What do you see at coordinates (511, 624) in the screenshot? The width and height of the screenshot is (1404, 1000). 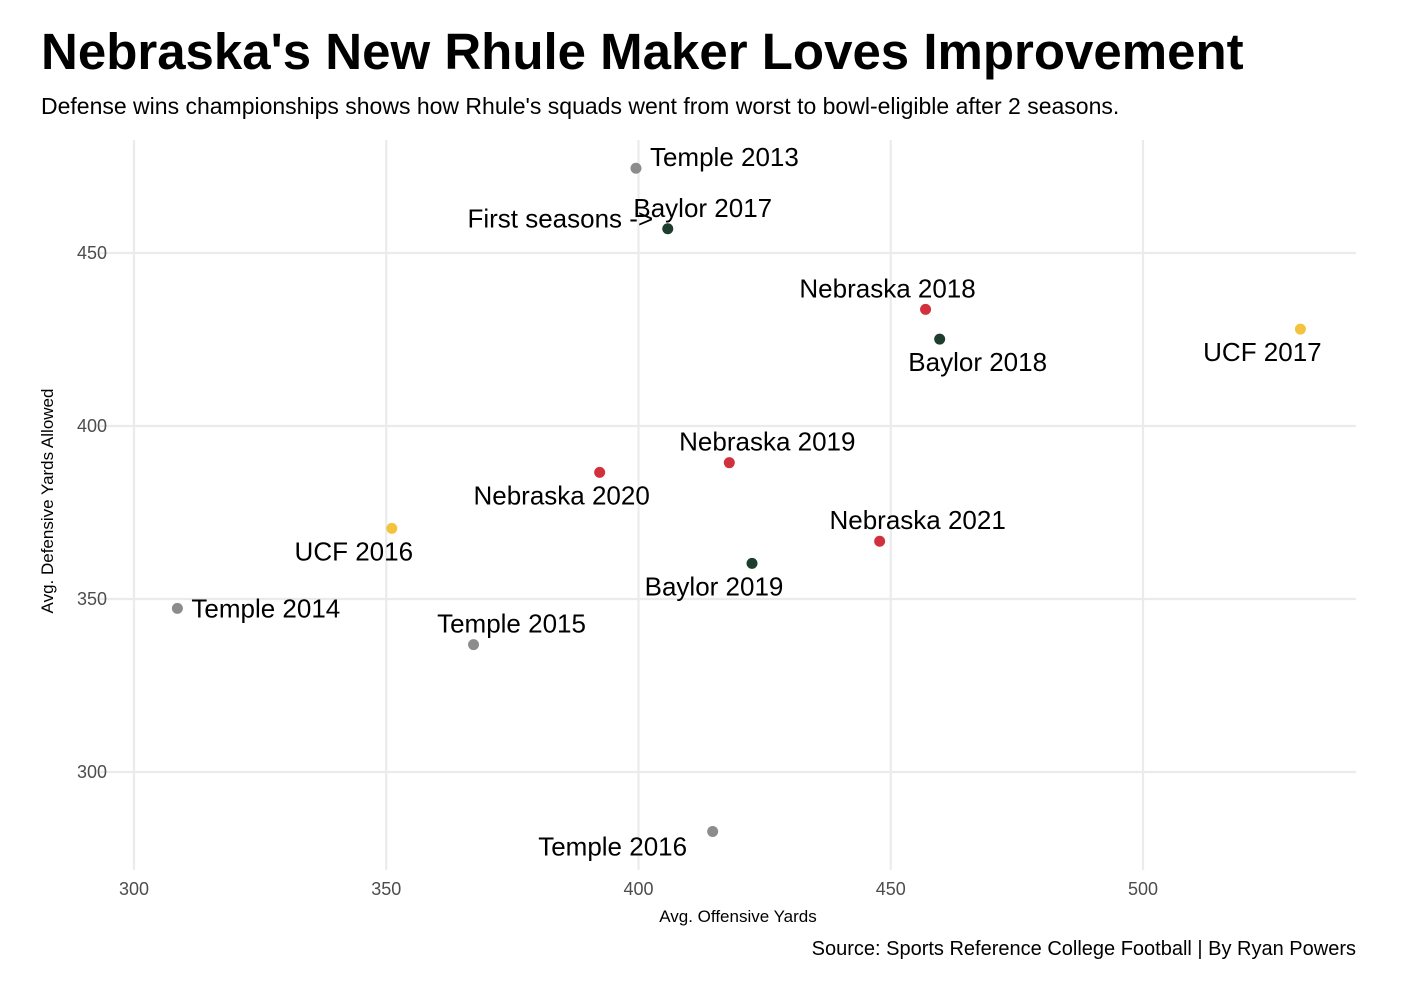 I see `point-label: Temple 2015` at bounding box center [511, 624].